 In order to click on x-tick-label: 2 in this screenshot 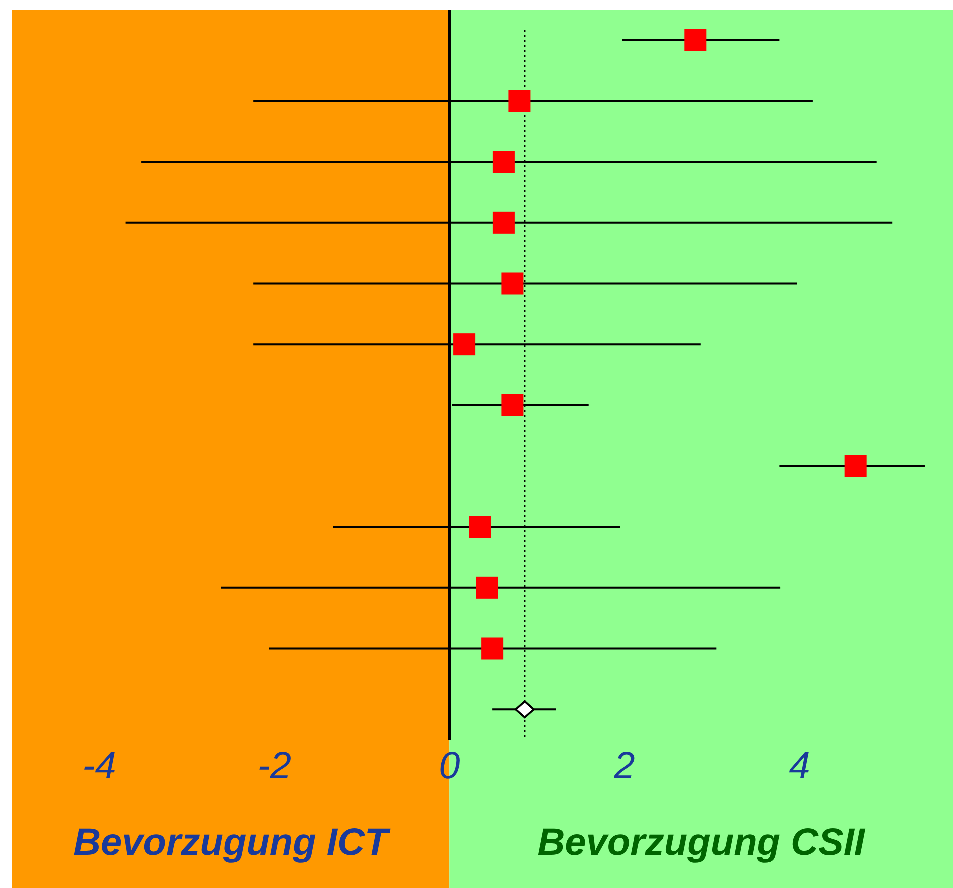, I will do `click(624, 766)`.